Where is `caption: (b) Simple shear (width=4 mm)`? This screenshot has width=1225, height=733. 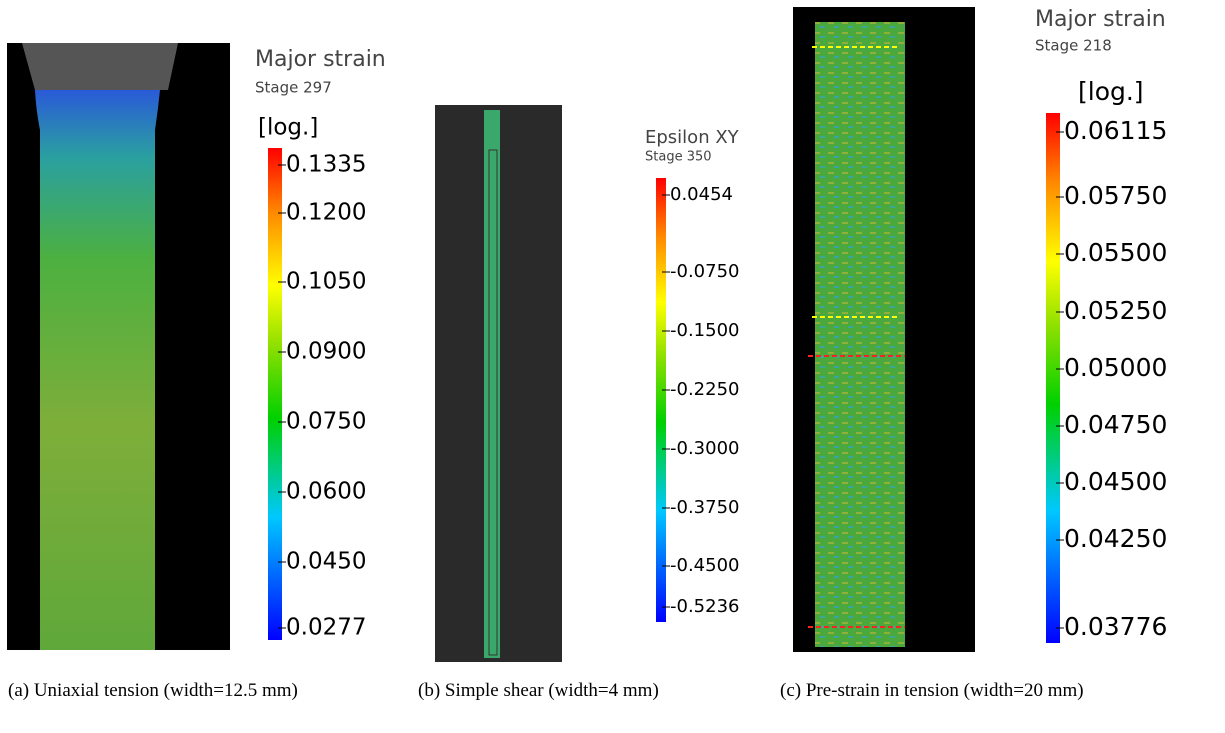
caption: (b) Simple shear (width=4 mm) is located at coordinates (538, 690).